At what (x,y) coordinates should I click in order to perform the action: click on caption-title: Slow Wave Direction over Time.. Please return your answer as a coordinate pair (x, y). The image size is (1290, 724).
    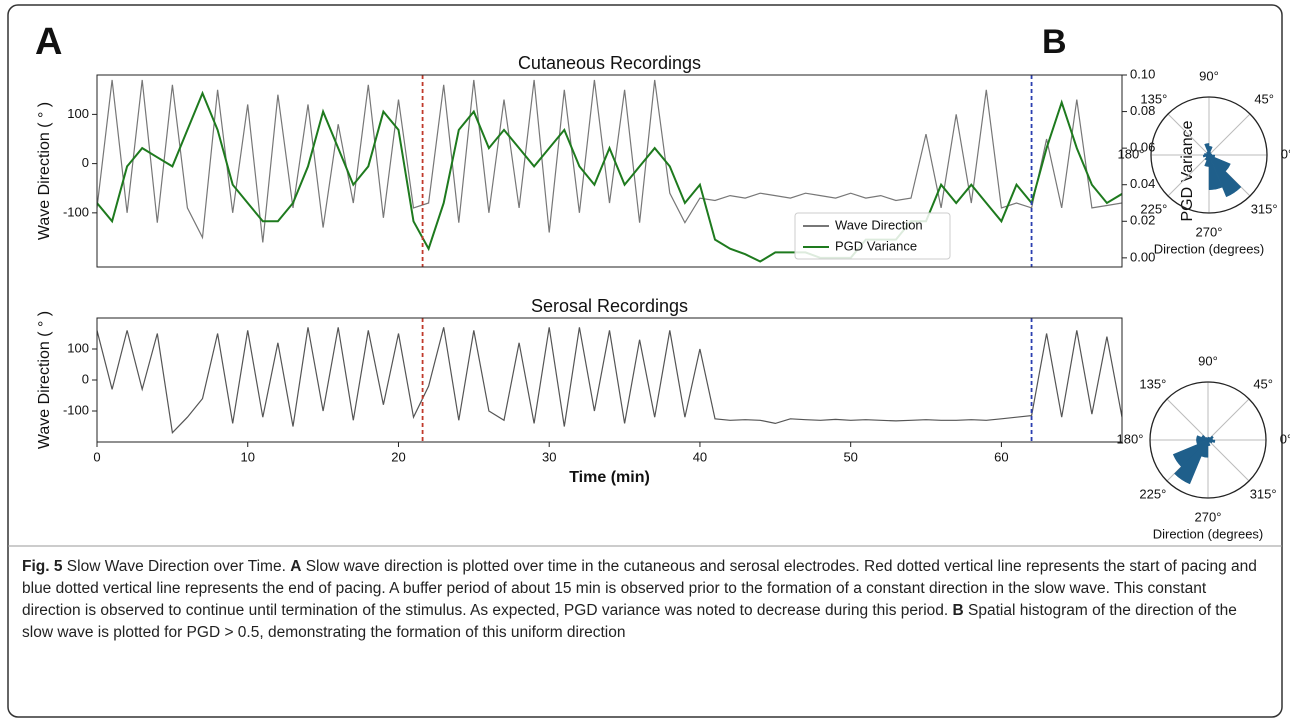
    Looking at the image, I should click on (176, 566).